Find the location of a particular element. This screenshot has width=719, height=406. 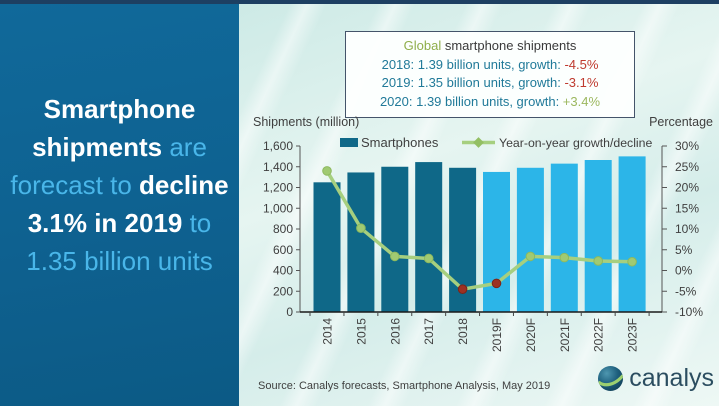

bar-2021F is located at coordinates (564, 237).